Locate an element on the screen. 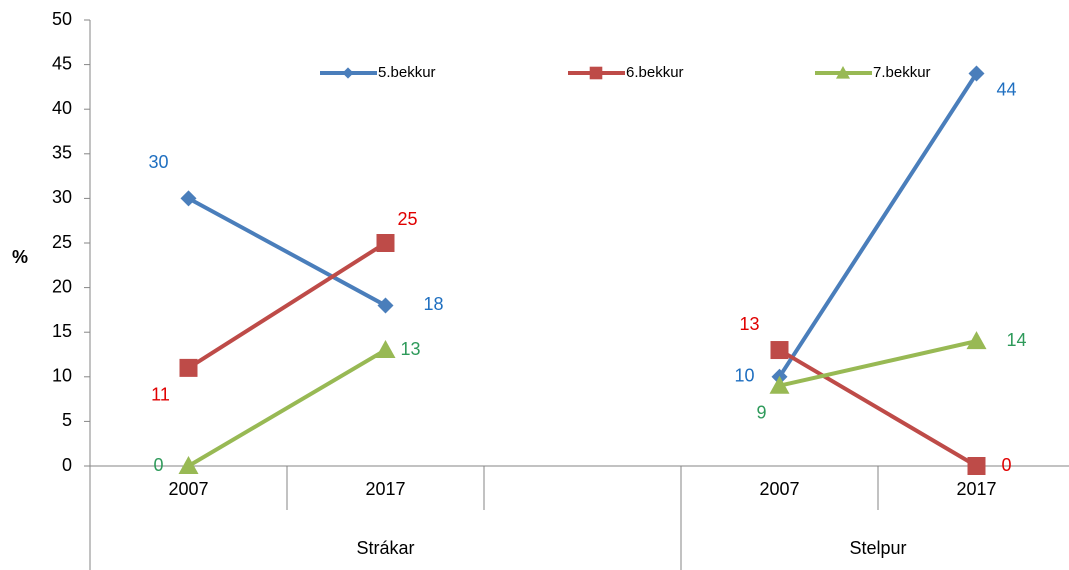  y-tick-label: 25 is located at coordinates (62, 242).